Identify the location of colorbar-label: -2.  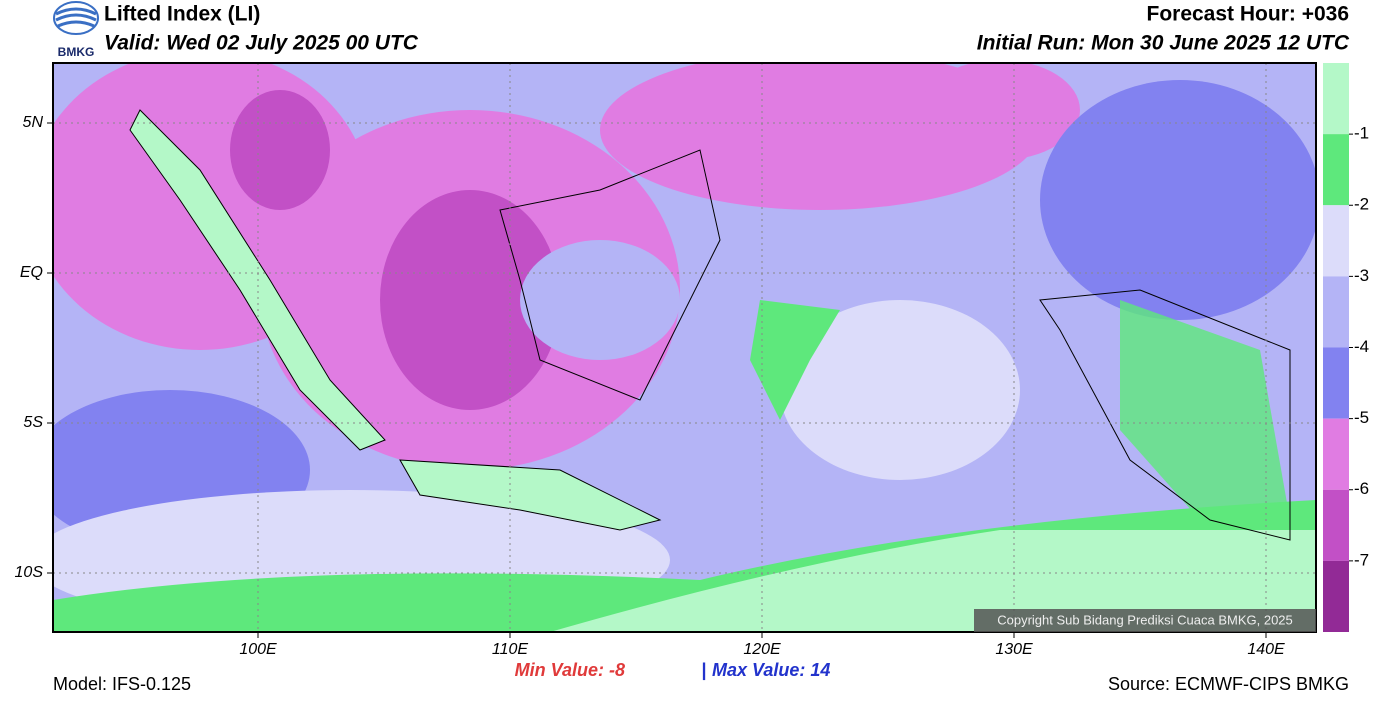
(1361, 204).